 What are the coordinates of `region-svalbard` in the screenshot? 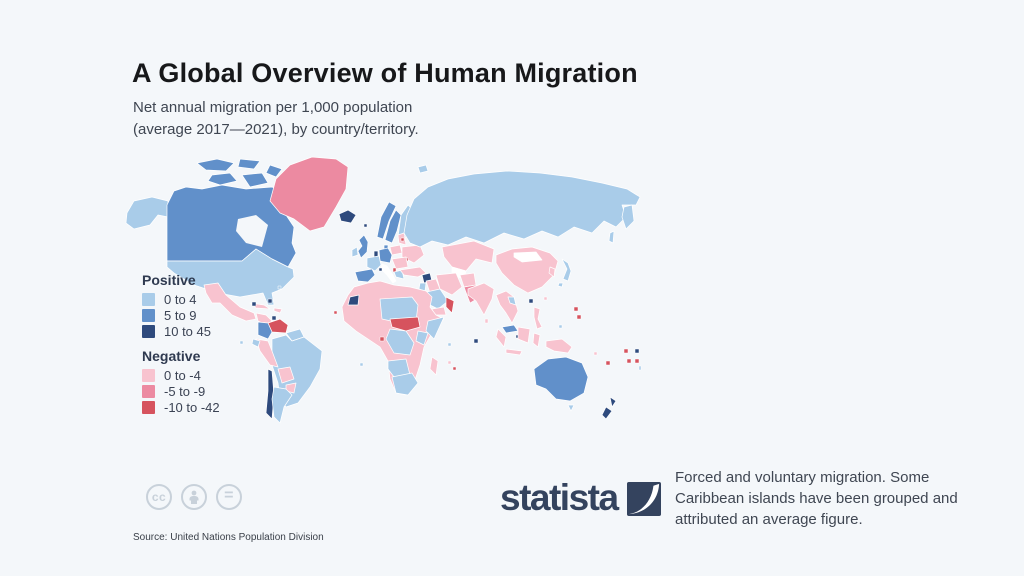 It's located at (423, 169).